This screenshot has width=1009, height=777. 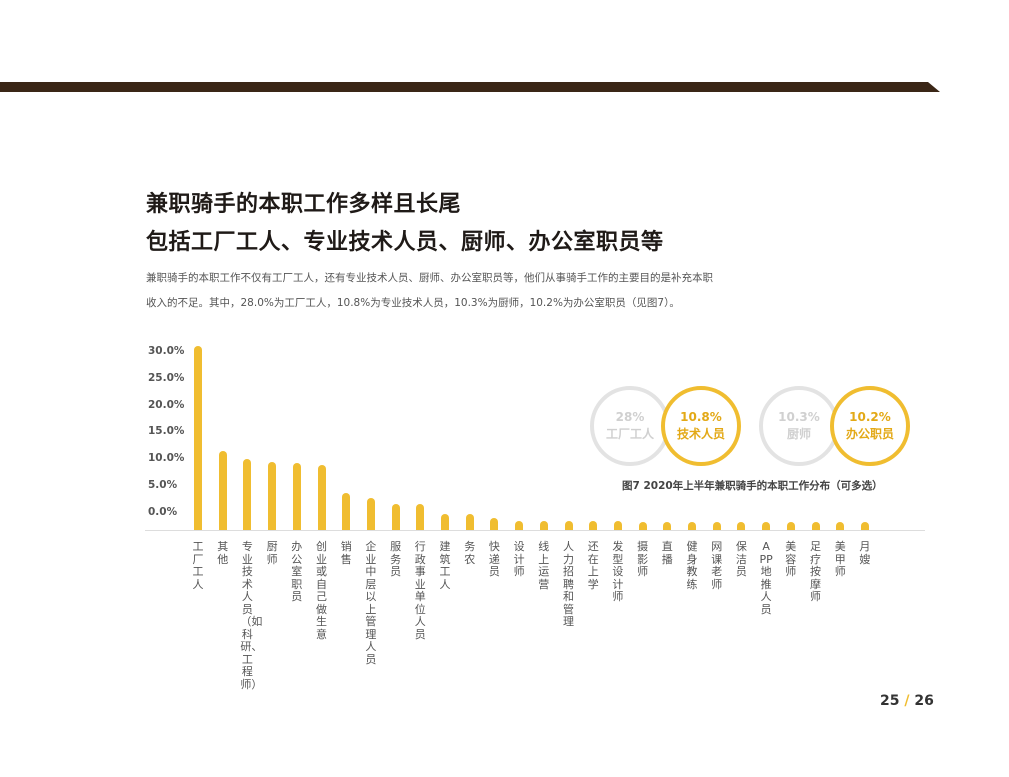 What do you see at coordinates (643, 559) in the screenshot?
I see `x-tick-label: 摄影师` at bounding box center [643, 559].